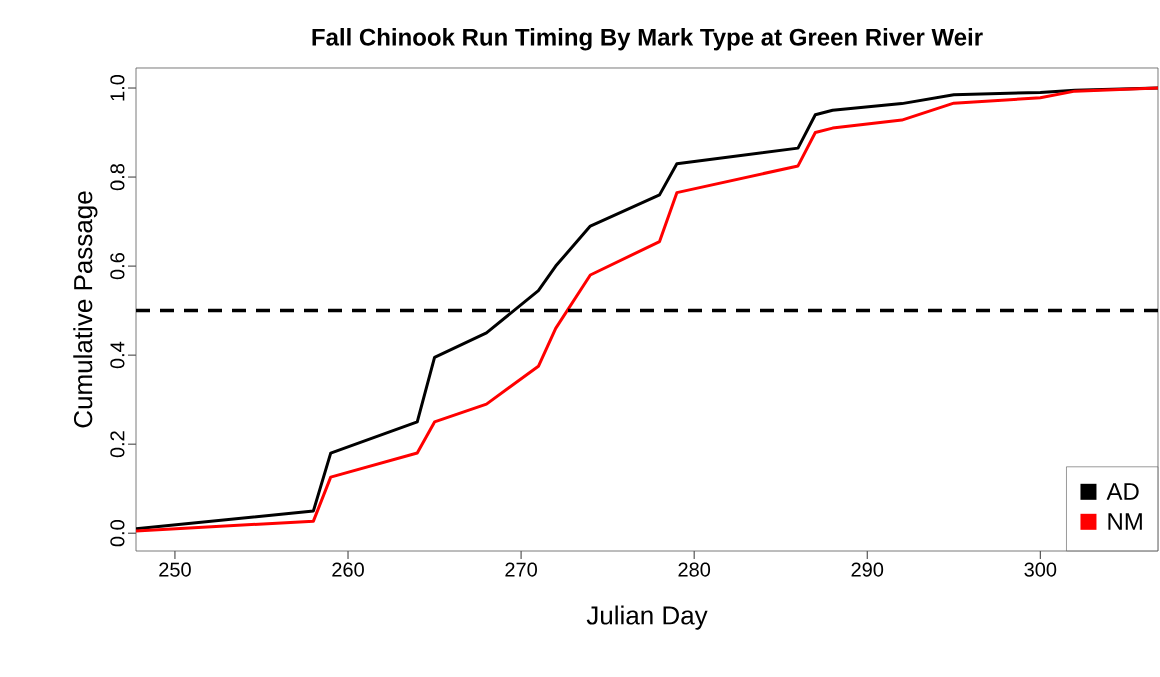 Image resolution: width=1160 pixels, height=677 pixels. I want to click on x-tick-label: 250, so click(175, 569).